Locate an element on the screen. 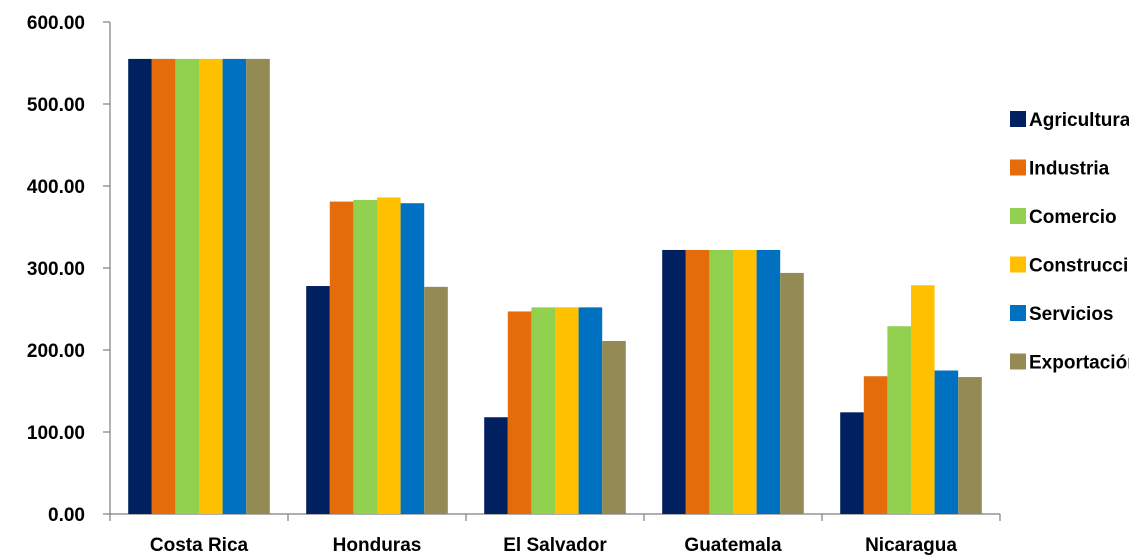  legend-label: Comercio is located at coordinates (1073, 217).